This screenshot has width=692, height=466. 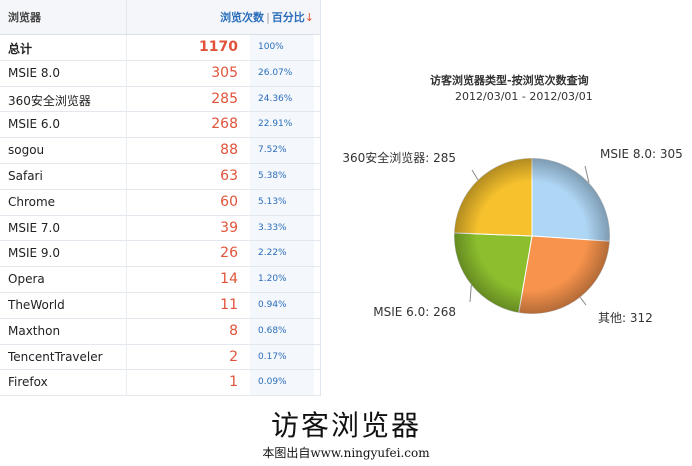 What do you see at coordinates (34, 72) in the screenshot?
I see `browser-name: MSIE 8.0` at bounding box center [34, 72].